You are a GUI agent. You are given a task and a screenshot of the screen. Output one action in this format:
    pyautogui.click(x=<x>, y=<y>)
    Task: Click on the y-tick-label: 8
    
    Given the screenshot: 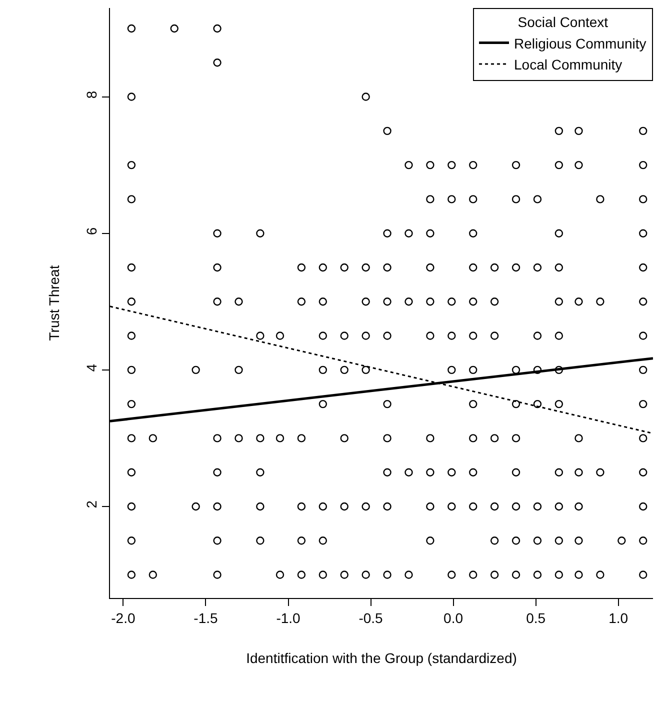 What is the action you would take?
    pyautogui.click(x=91, y=94)
    